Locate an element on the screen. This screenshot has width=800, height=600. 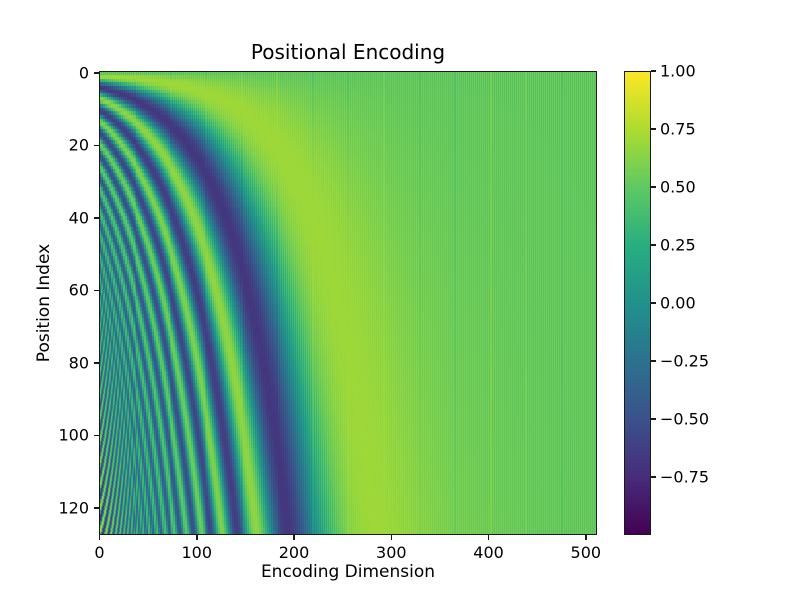
chart-title: Positional Encoding is located at coordinates (348, 52).